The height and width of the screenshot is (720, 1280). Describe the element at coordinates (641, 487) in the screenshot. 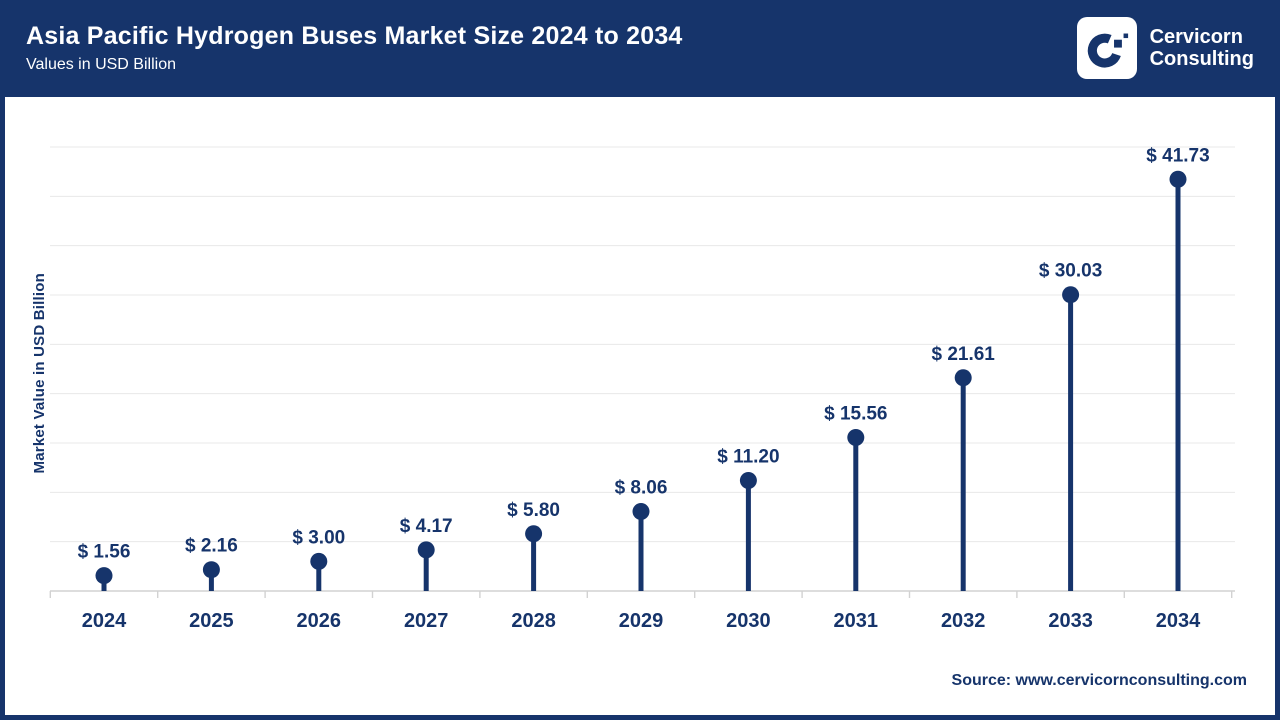

I see `value-label: $ 8.06` at that location.